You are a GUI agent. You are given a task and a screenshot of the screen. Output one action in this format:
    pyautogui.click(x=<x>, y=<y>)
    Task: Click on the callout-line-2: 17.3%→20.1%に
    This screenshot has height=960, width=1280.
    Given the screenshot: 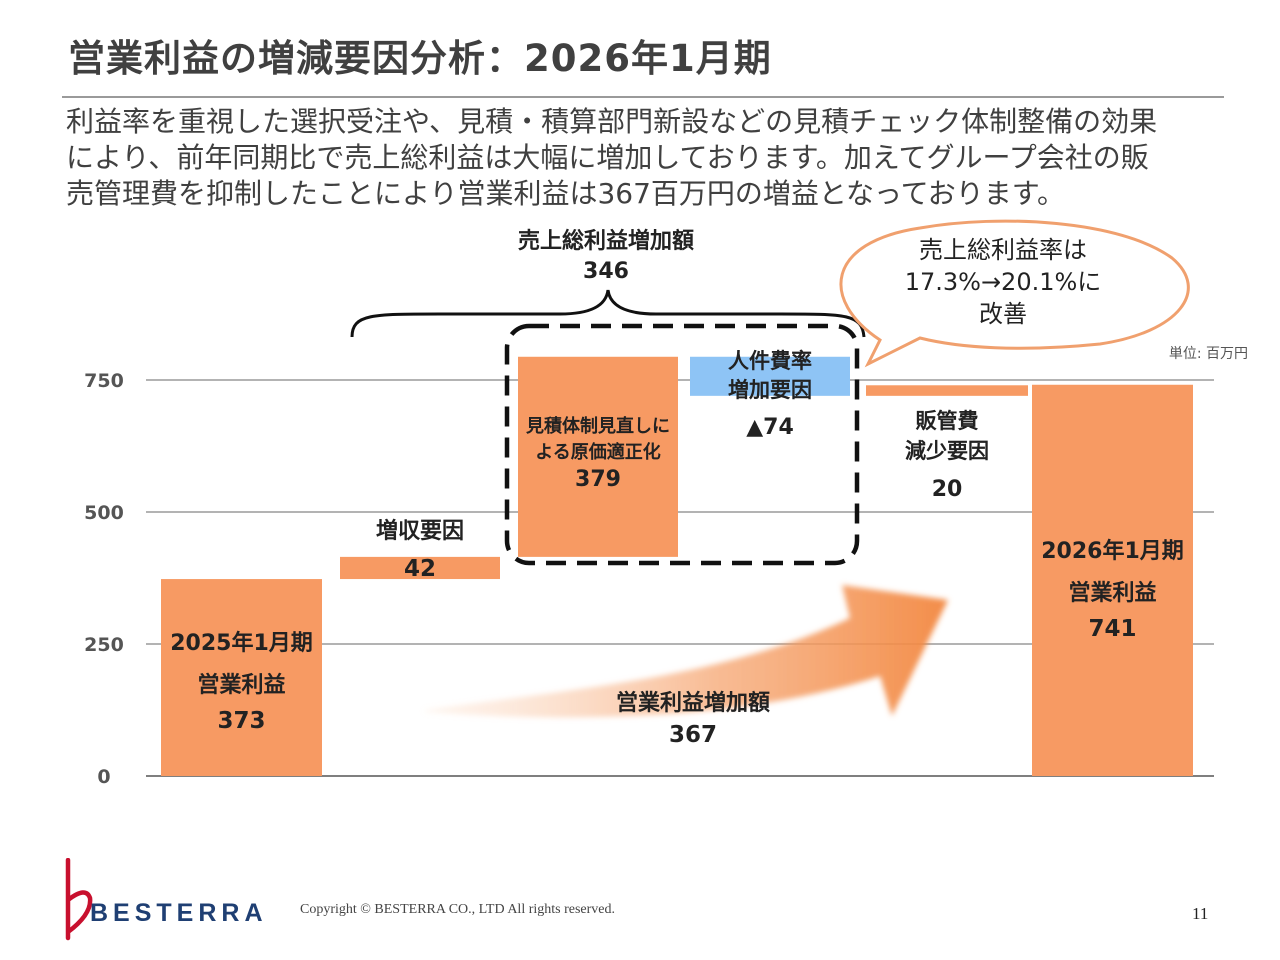 What is the action you would take?
    pyautogui.click(x=1003, y=282)
    